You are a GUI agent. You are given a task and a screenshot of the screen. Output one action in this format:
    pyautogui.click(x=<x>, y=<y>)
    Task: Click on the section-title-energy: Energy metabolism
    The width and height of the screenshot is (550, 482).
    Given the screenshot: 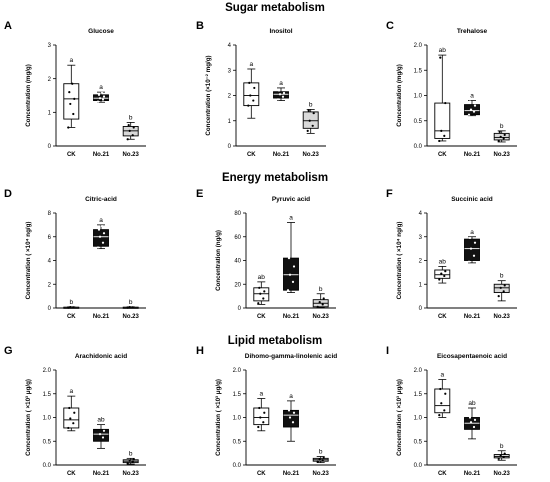 What is the action you would take?
    pyautogui.click(x=275, y=178)
    